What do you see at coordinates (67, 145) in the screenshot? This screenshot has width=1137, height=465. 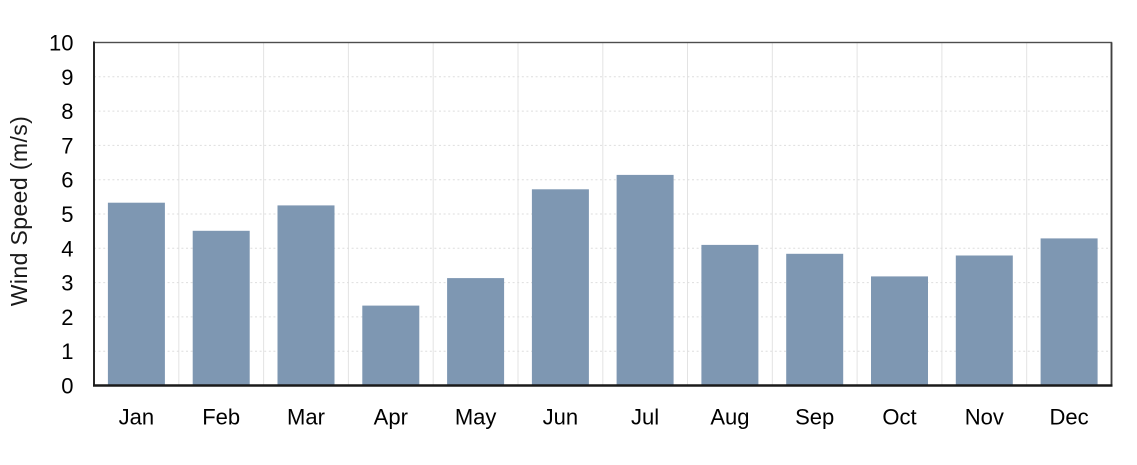 I see `svg-text: 7` at bounding box center [67, 145].